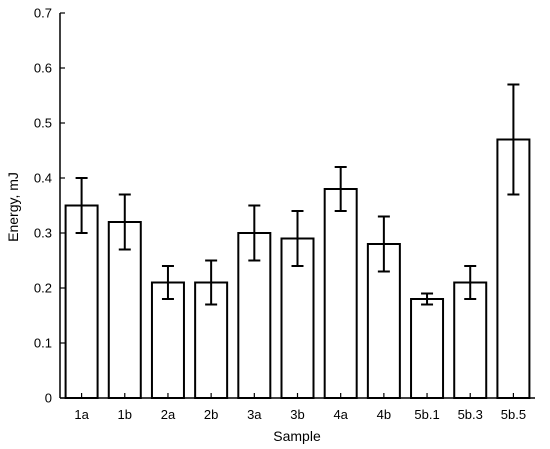 This screenshot has height=449, width=550. I want to click on x-tick-label: 5b.1, so click(426, 414).